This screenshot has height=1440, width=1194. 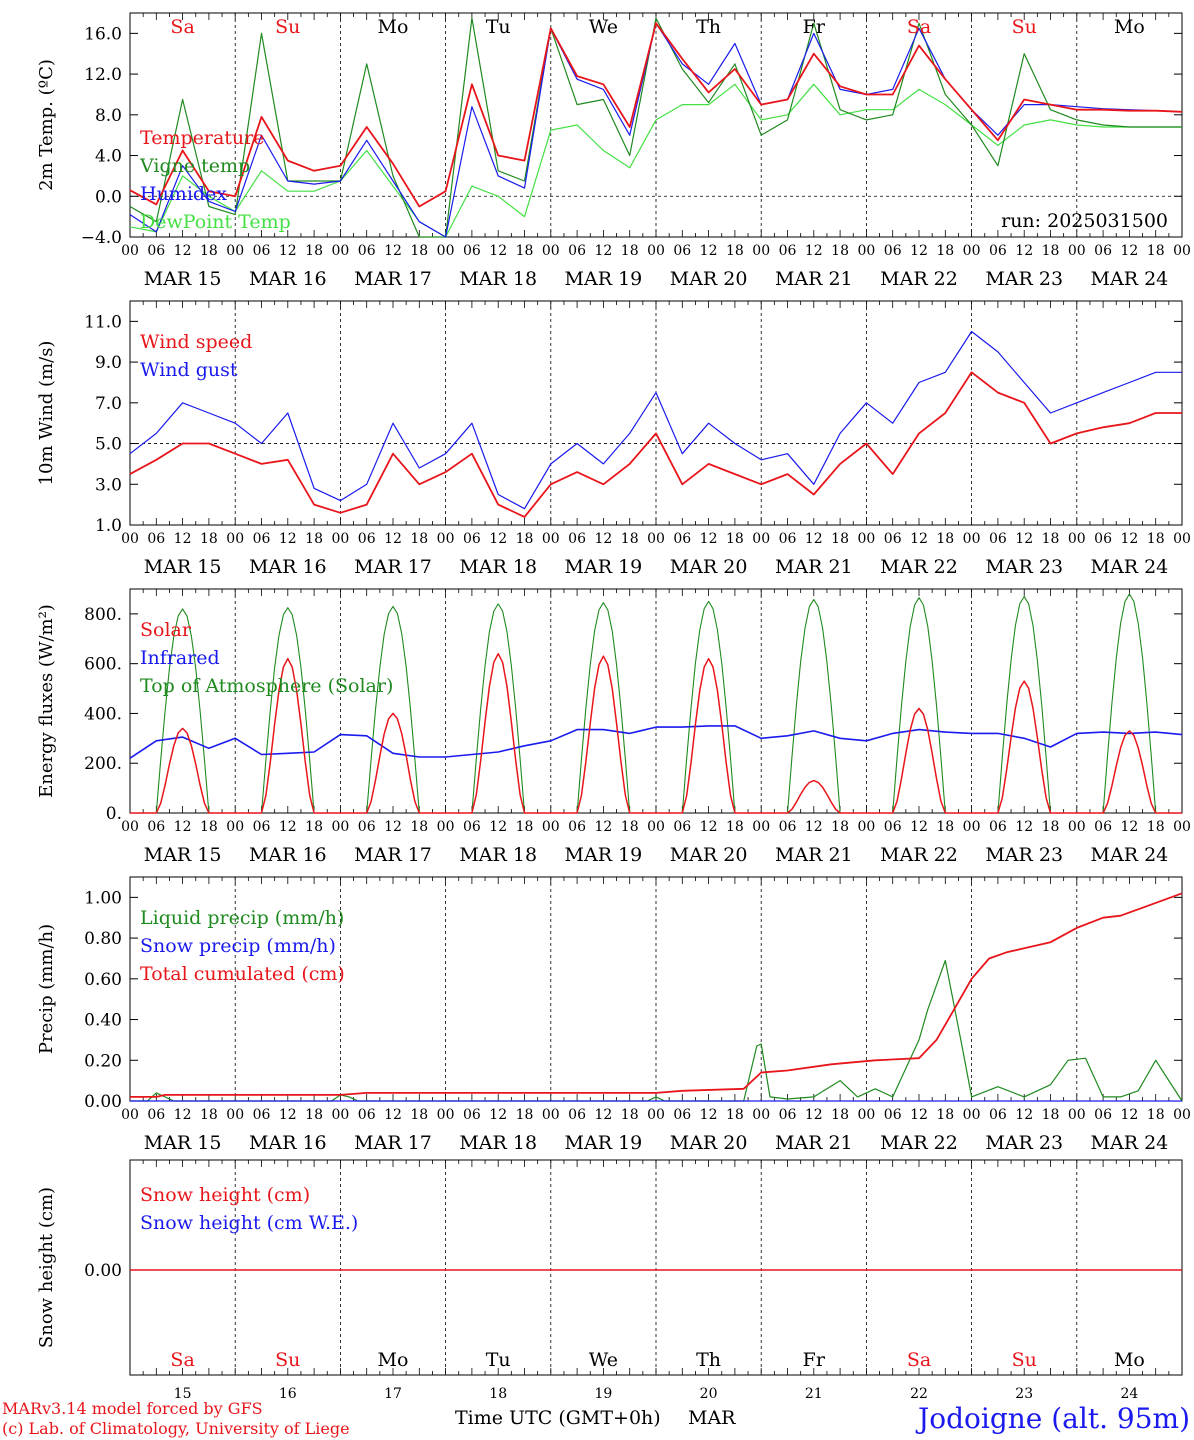 I want to click on day-number-label: 17, so click(x=393, y=1394).